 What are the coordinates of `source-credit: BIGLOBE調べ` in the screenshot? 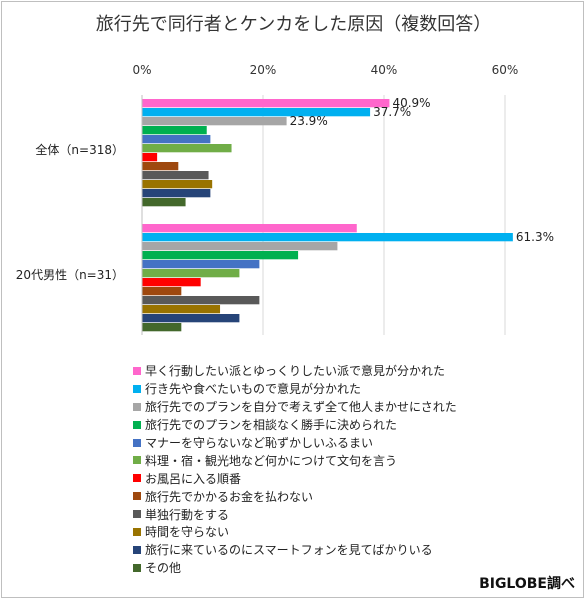 It's located at (527, 584).